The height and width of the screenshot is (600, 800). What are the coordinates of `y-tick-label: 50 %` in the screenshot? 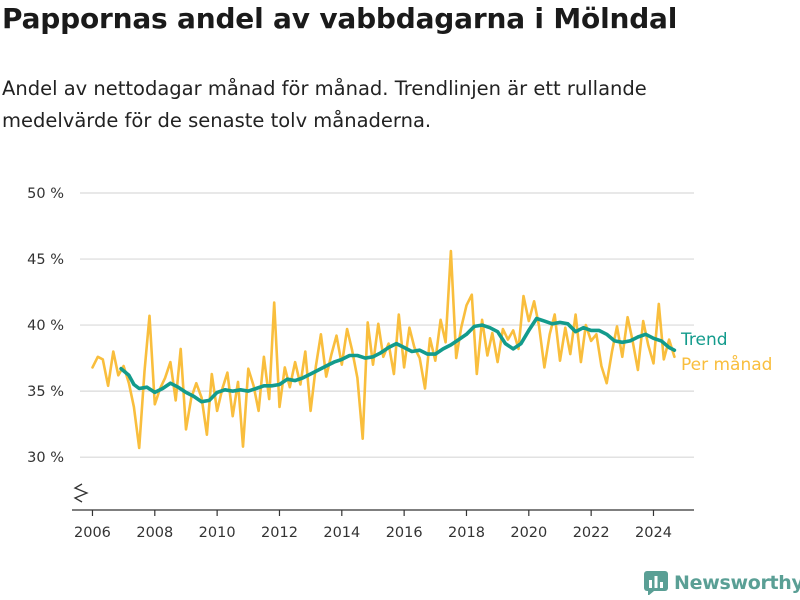 It's located at (45, 194).